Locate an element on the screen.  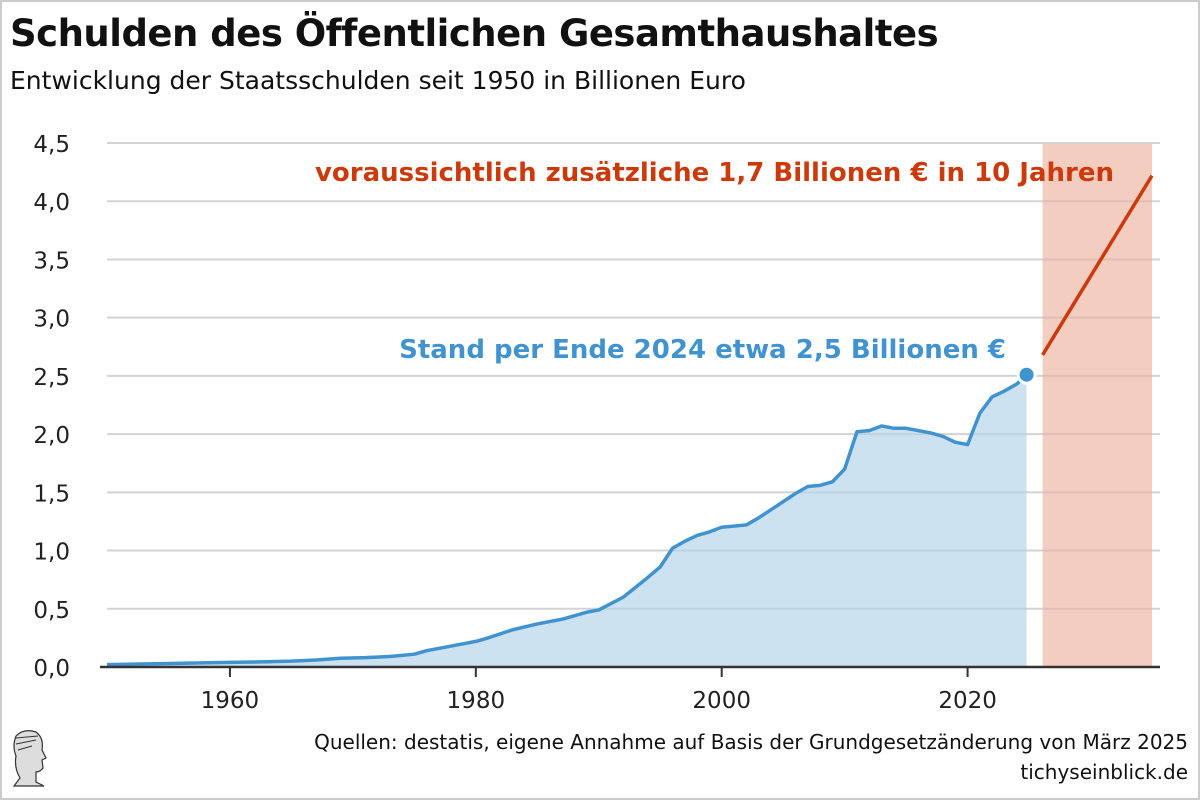
y-tick-label: 0,0 is located at coordinates (51, 669).